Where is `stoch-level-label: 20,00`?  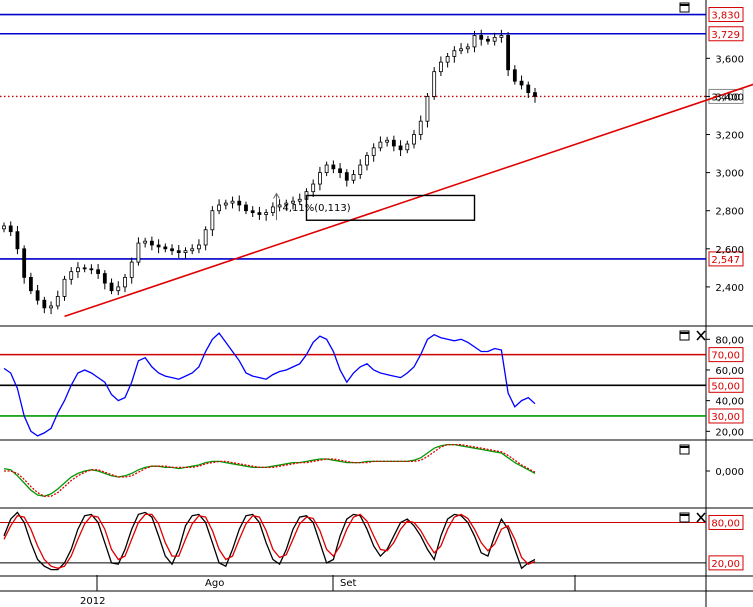 stoch-level-label: 20,00 is located at coordinates (725, 564).